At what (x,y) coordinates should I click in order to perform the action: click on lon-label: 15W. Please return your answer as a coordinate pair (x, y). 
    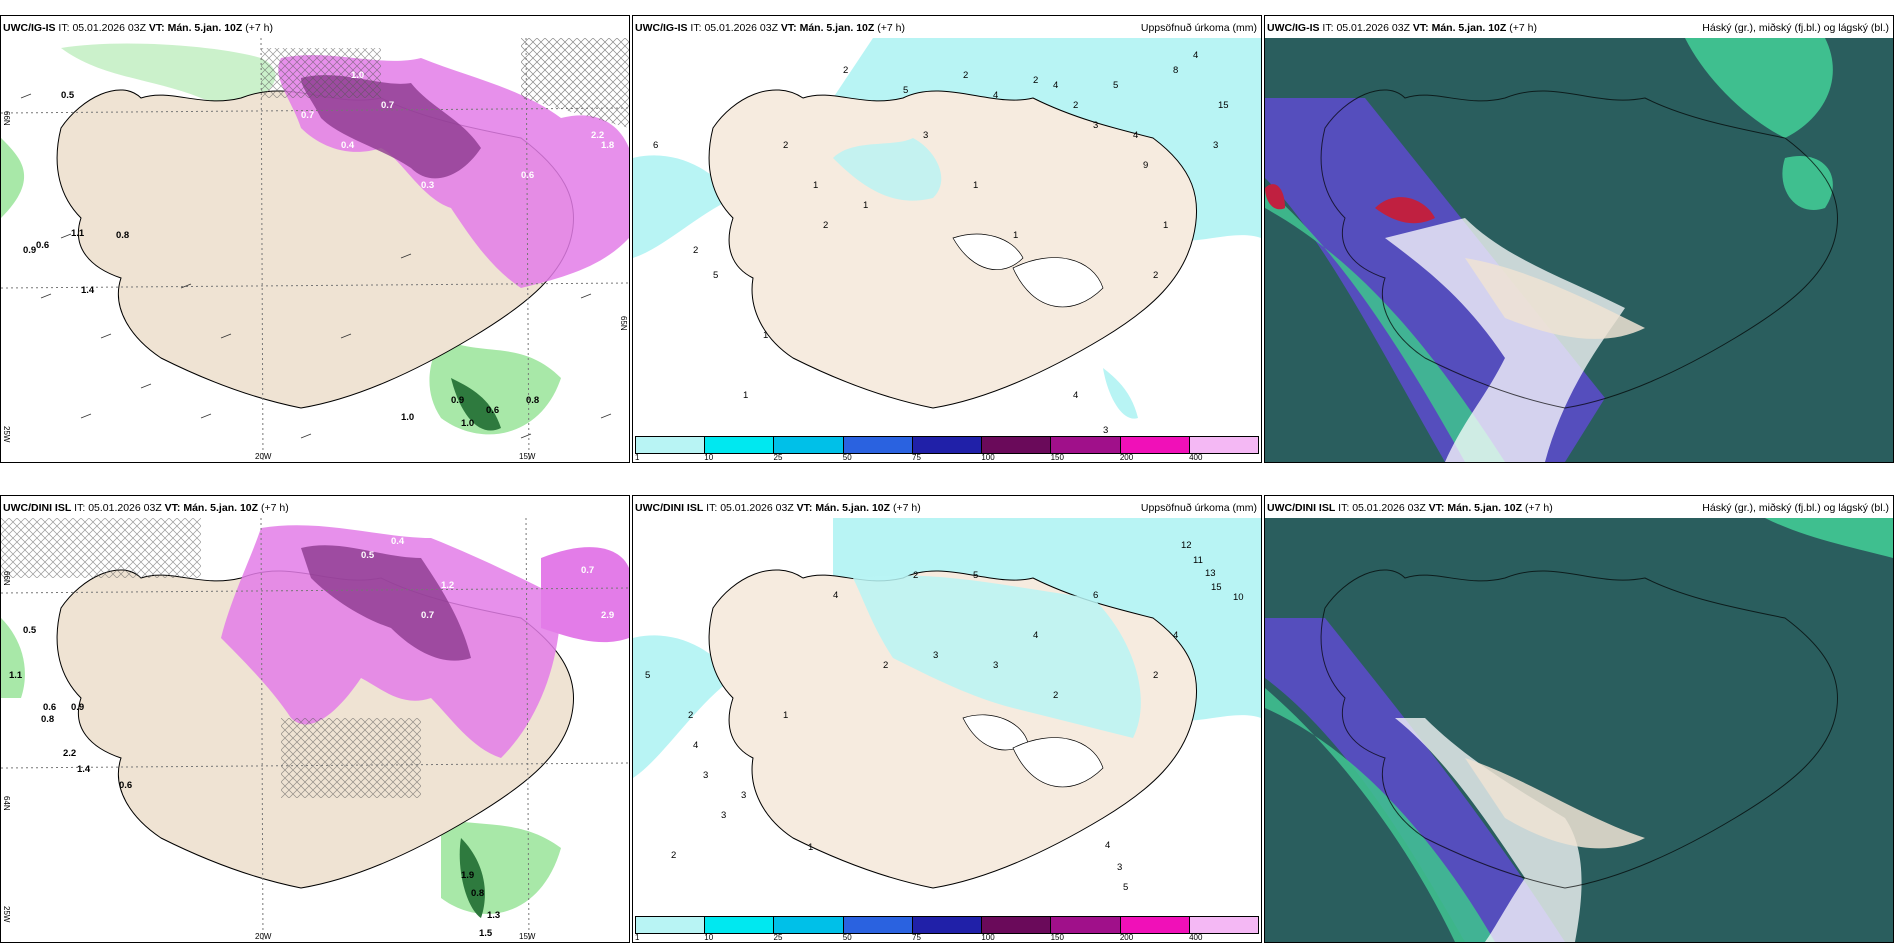
    Looking at the image, I should click on (527, 936).